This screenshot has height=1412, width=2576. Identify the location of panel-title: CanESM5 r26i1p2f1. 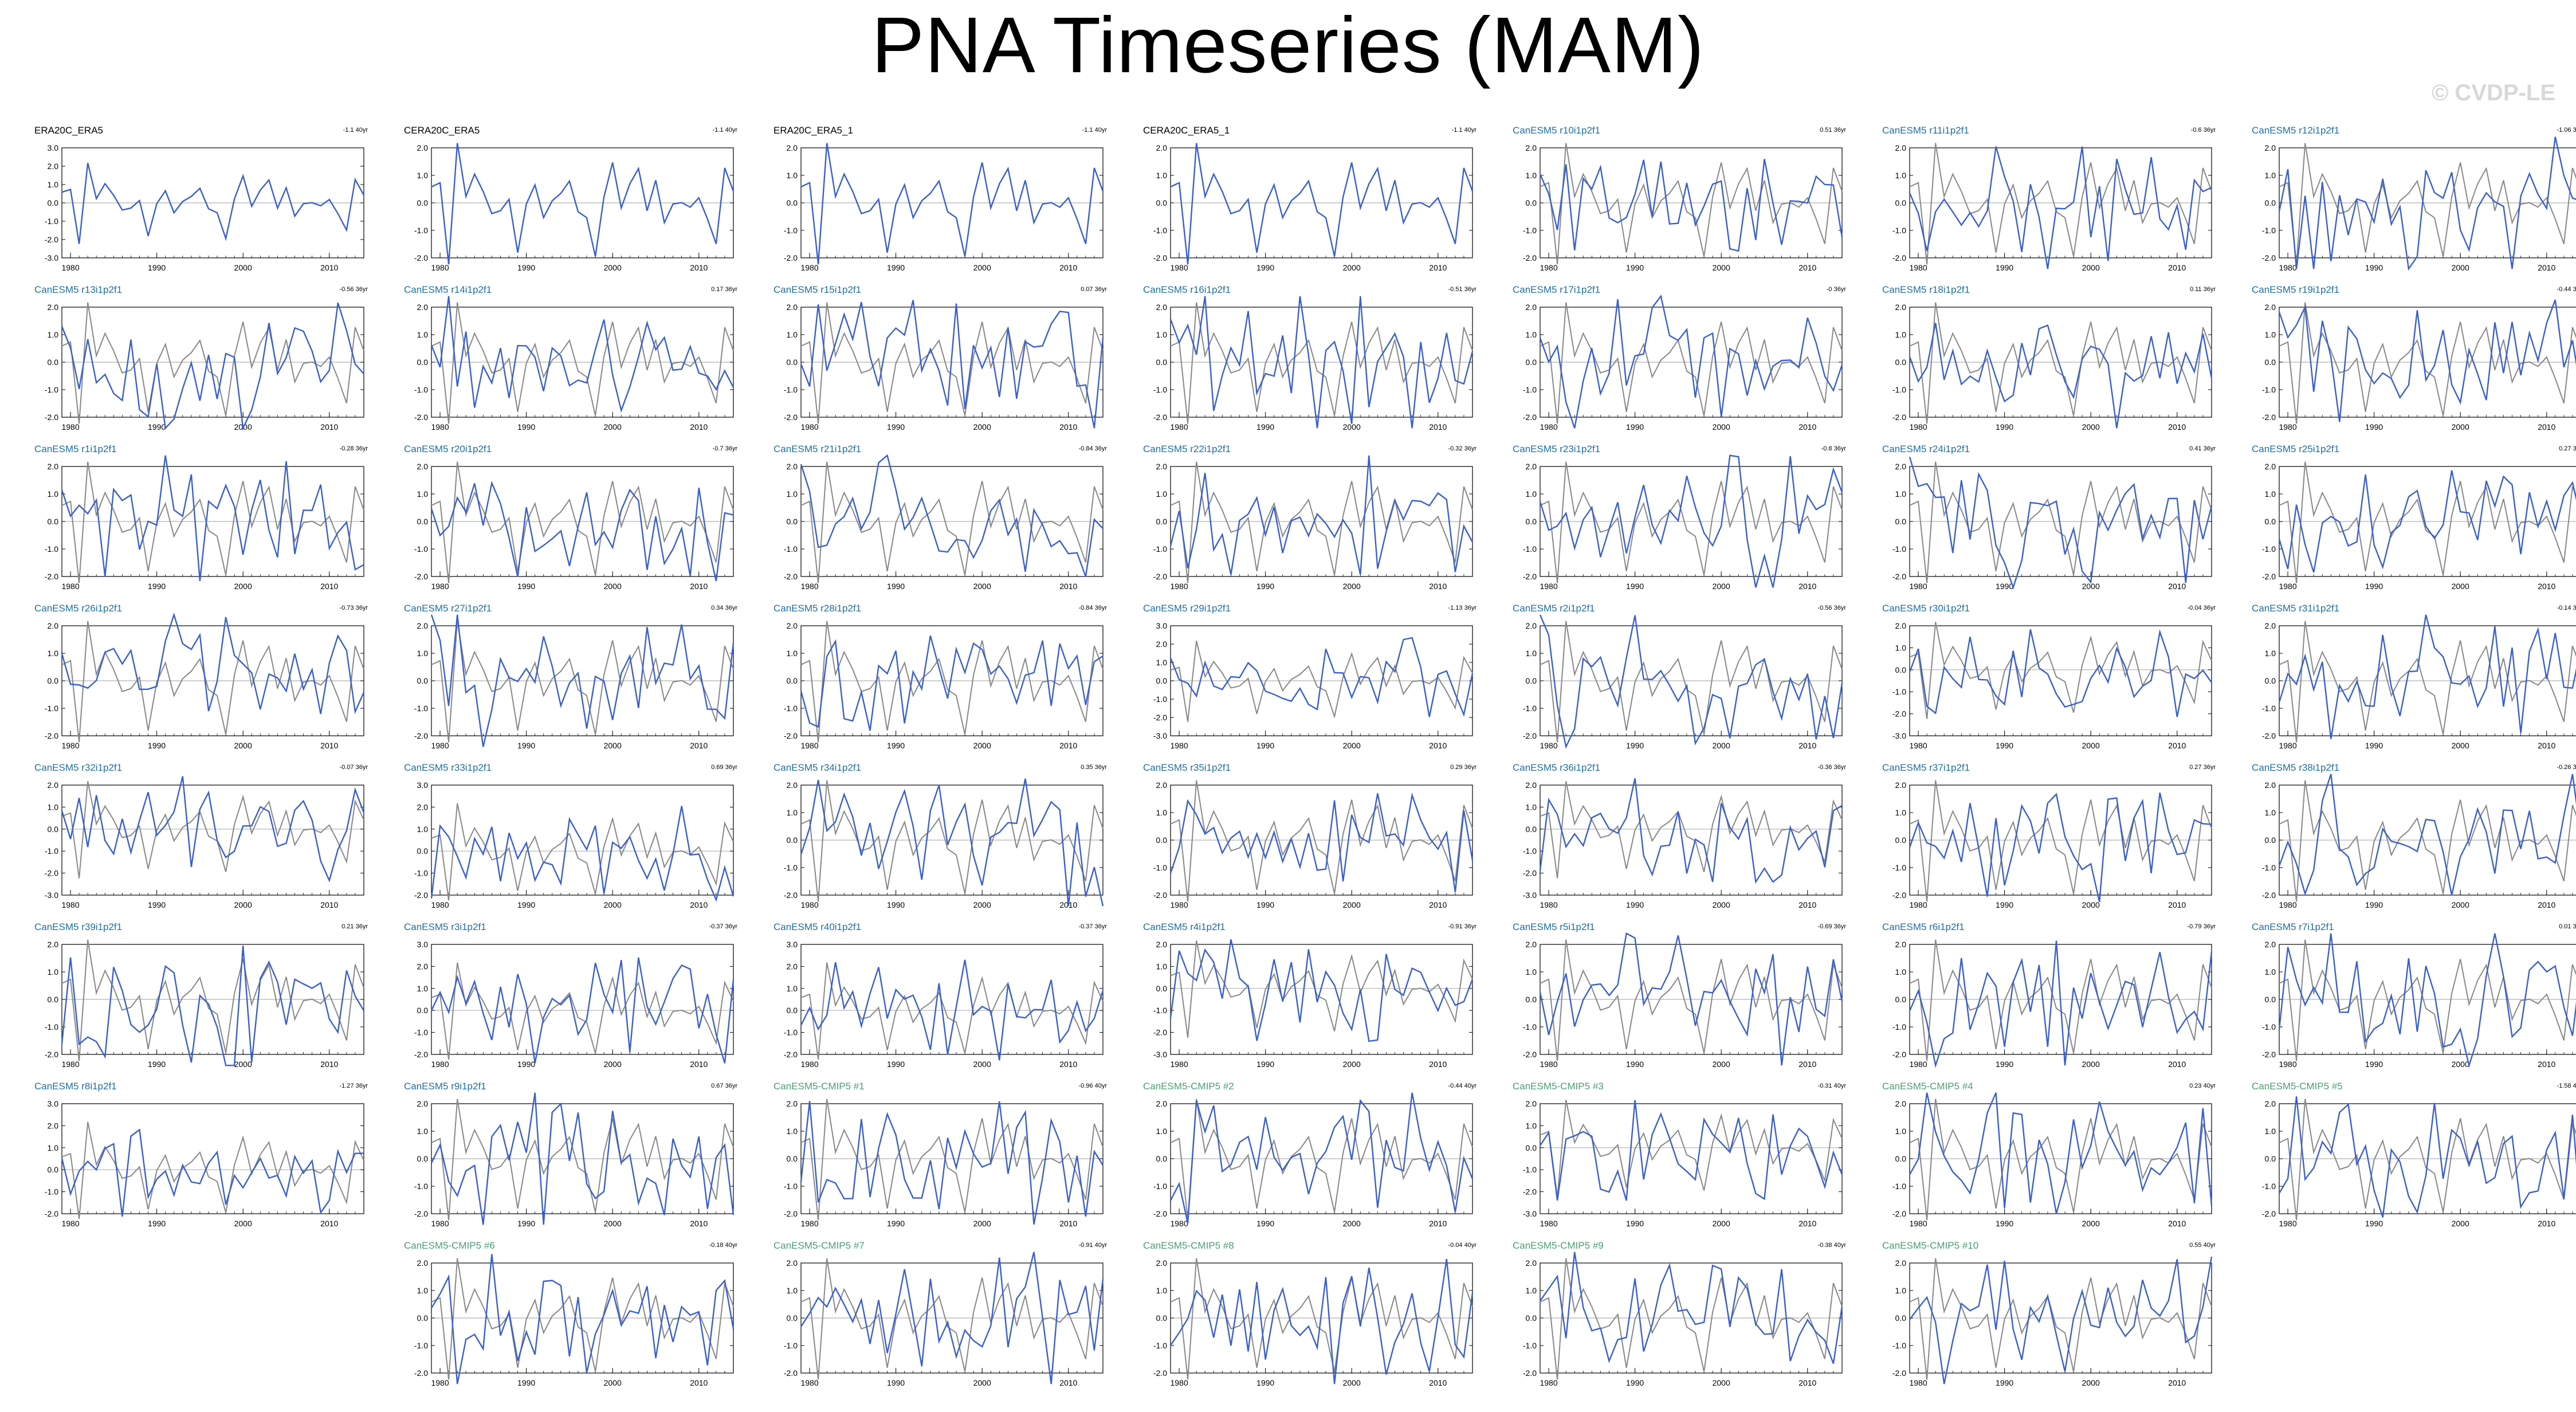
(78, 608).